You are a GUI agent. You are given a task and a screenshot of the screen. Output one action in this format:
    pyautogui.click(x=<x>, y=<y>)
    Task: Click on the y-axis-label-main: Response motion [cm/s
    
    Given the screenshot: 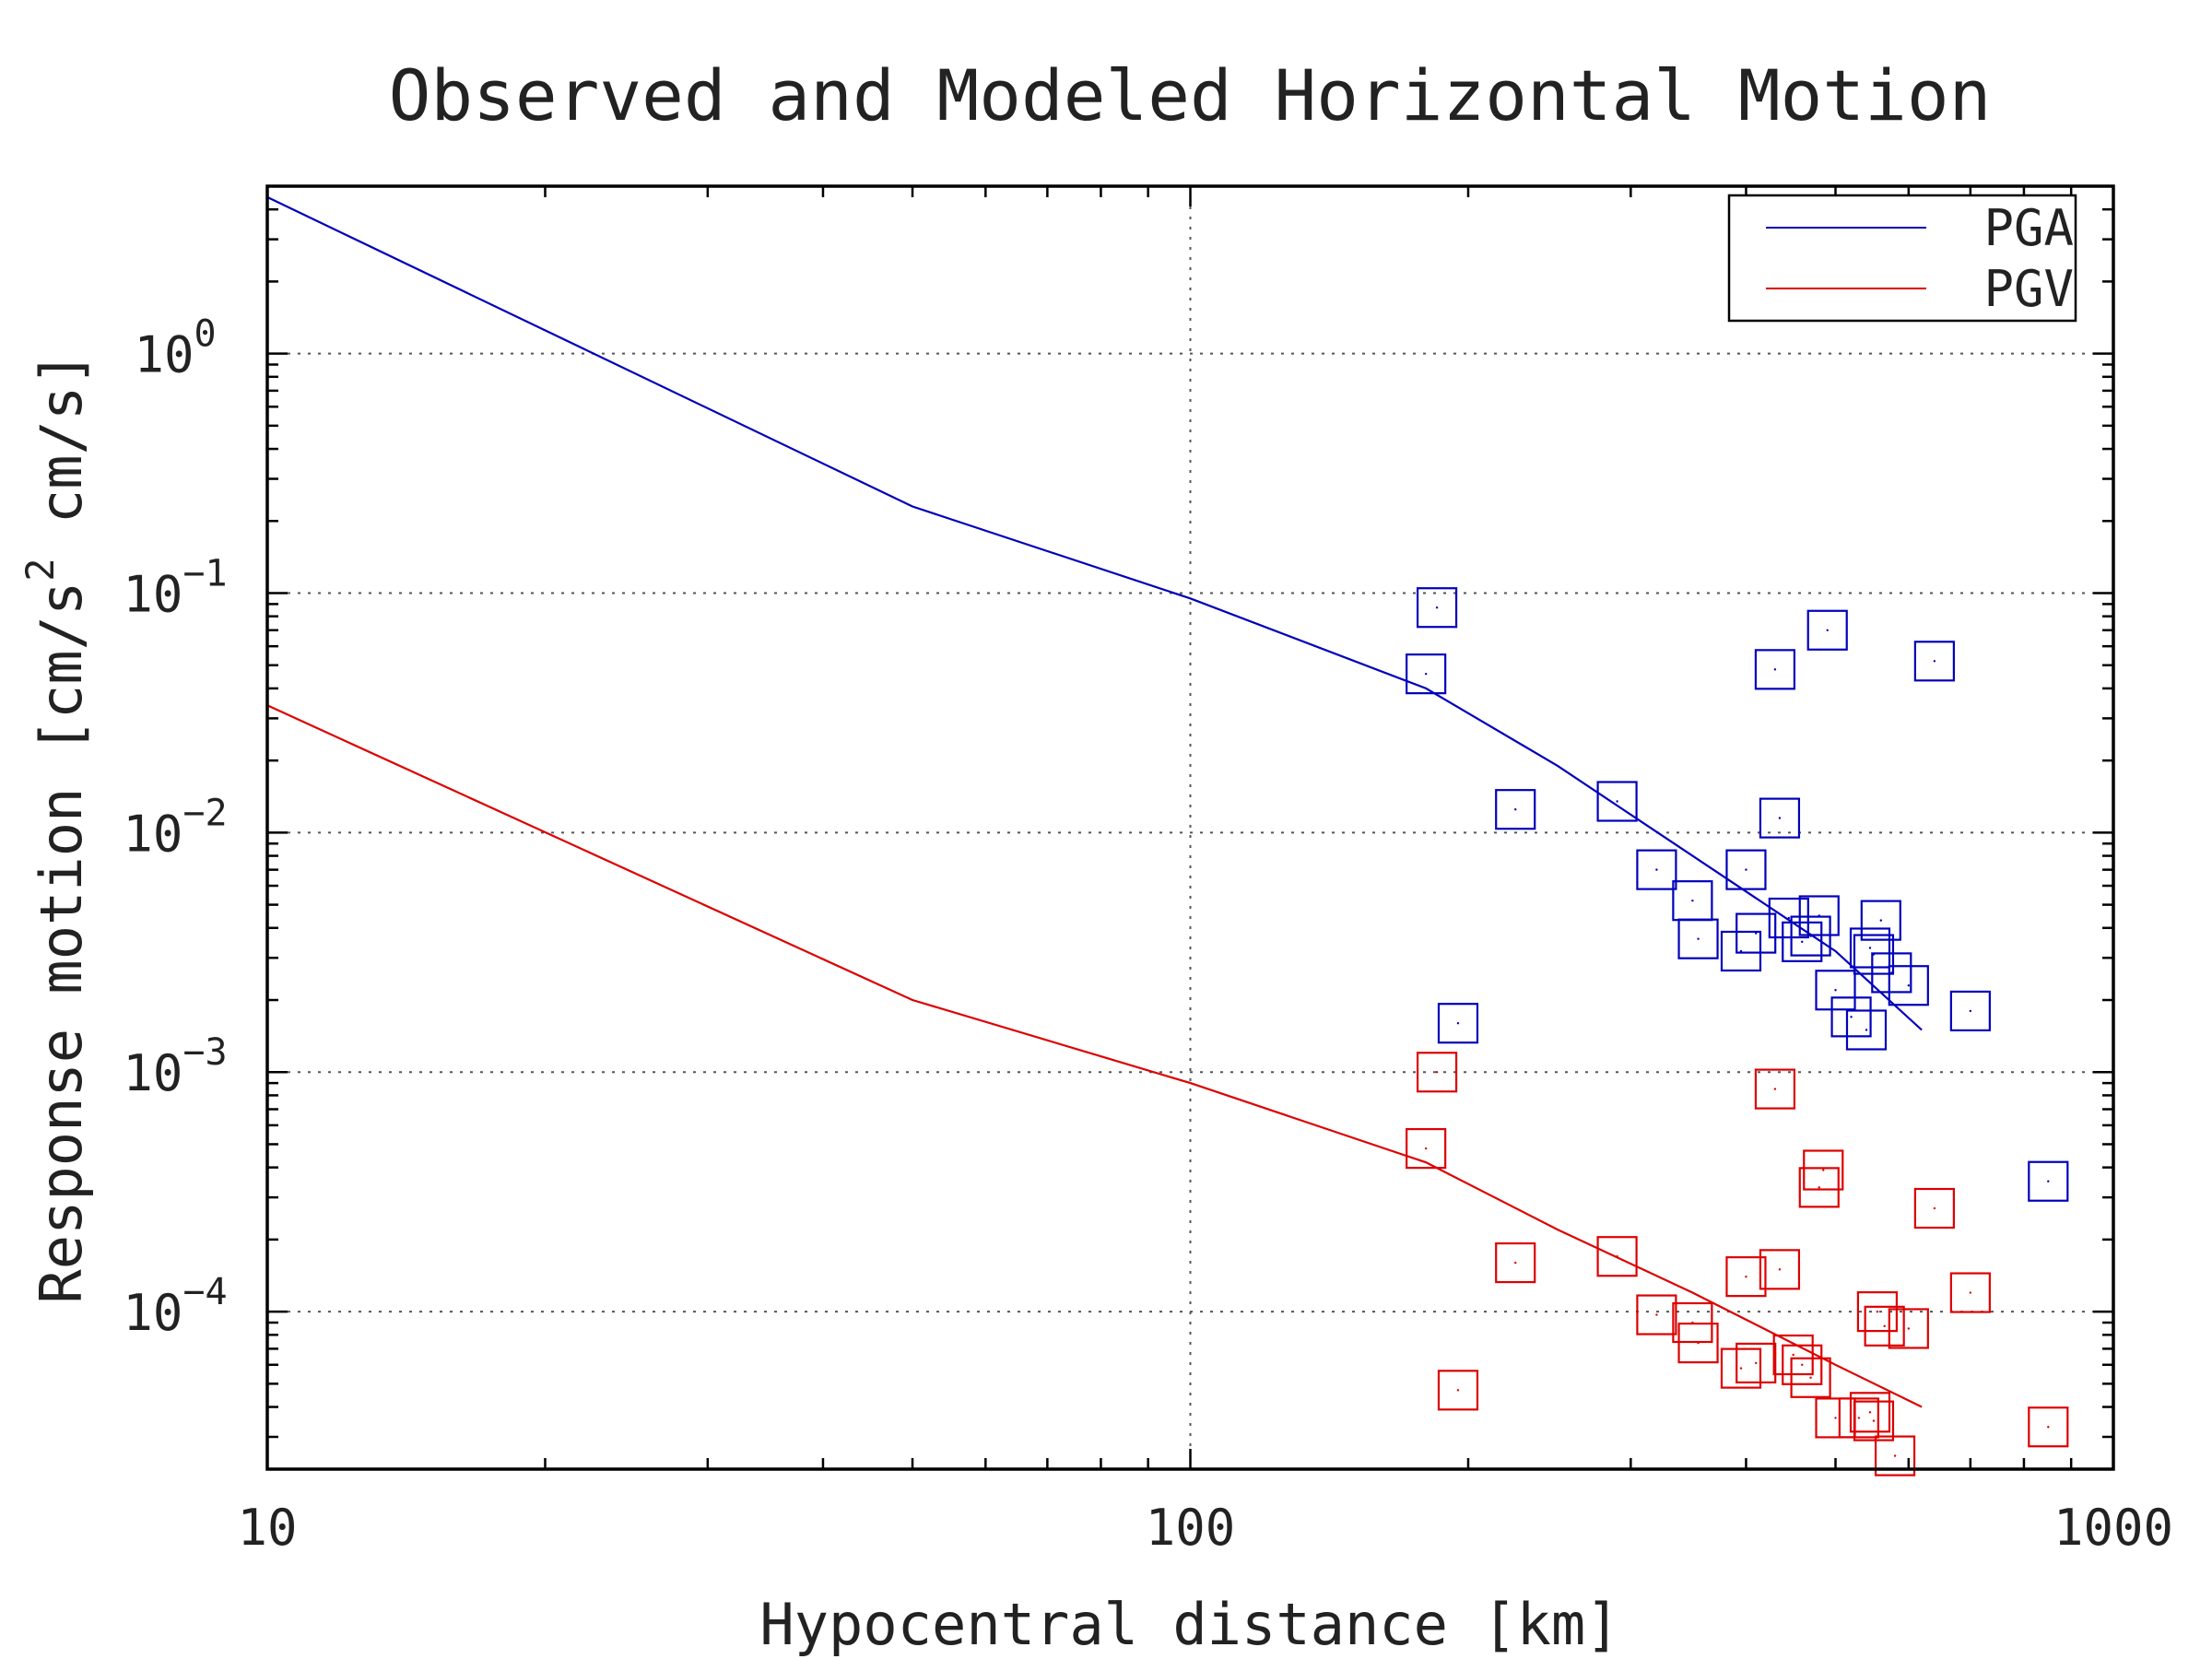 What is the action you would take?
    pyautogui.click(x=61, y=943)
    